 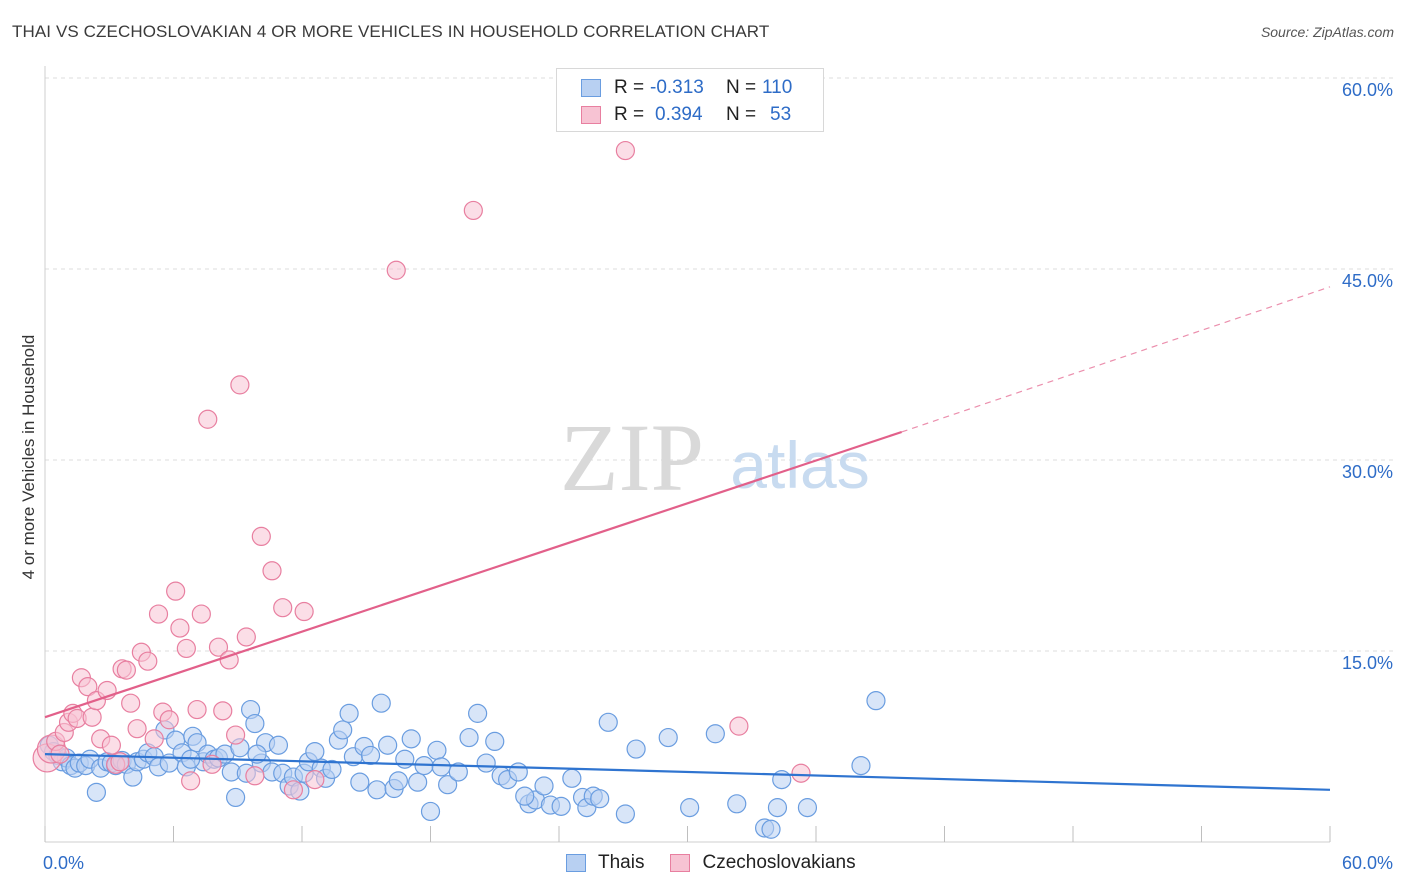 What do you see at coordinates (1367, 281) in the screenshot?
I see `y-tick-label: 45.0%` at bounding box center [1367, 281].